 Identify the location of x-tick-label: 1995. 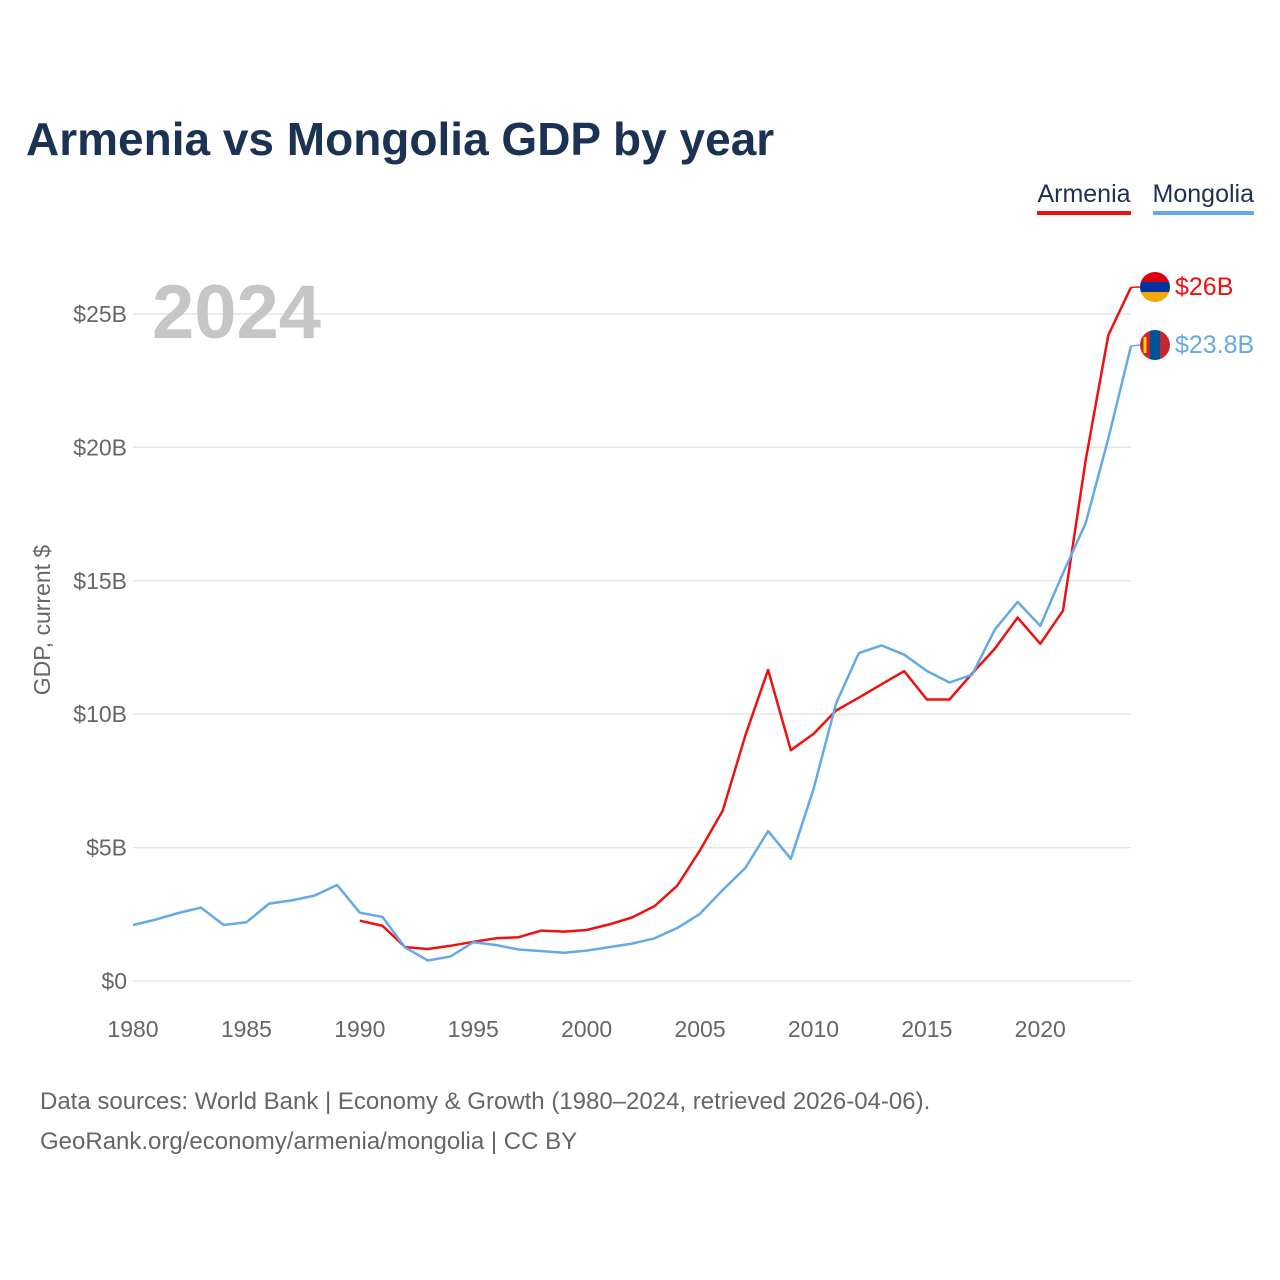
(473, 1029).